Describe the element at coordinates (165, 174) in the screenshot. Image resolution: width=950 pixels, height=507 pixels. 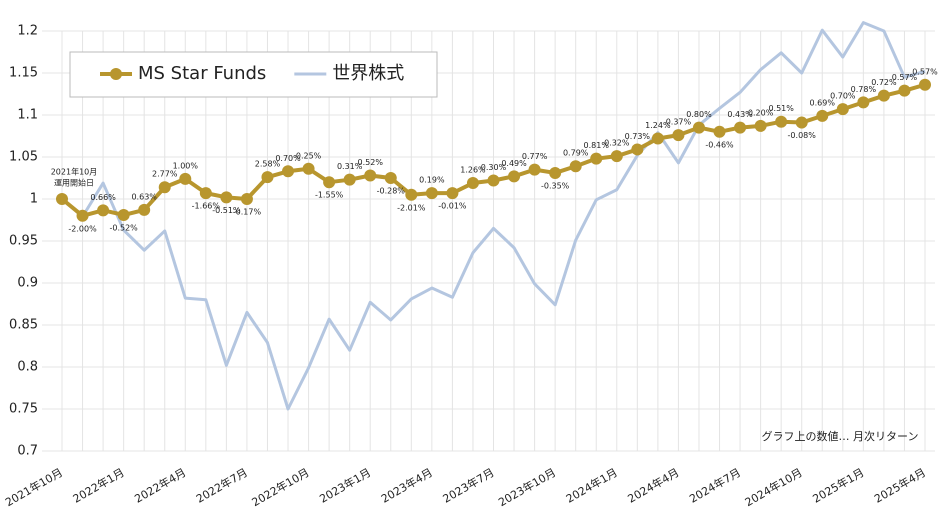
I see `point-label: 2.77%` at that location.